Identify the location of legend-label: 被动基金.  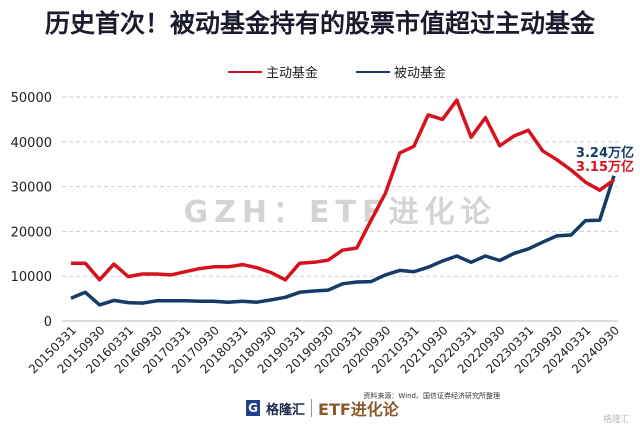
(420, 73).